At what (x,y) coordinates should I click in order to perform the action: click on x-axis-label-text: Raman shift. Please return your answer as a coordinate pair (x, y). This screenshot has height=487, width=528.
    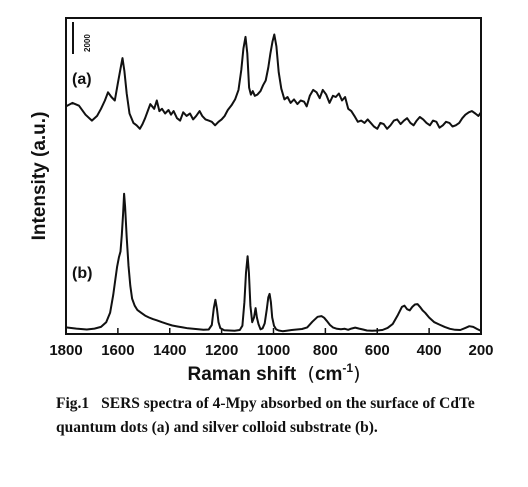
    Looking at the image, I should click on (241, 374).